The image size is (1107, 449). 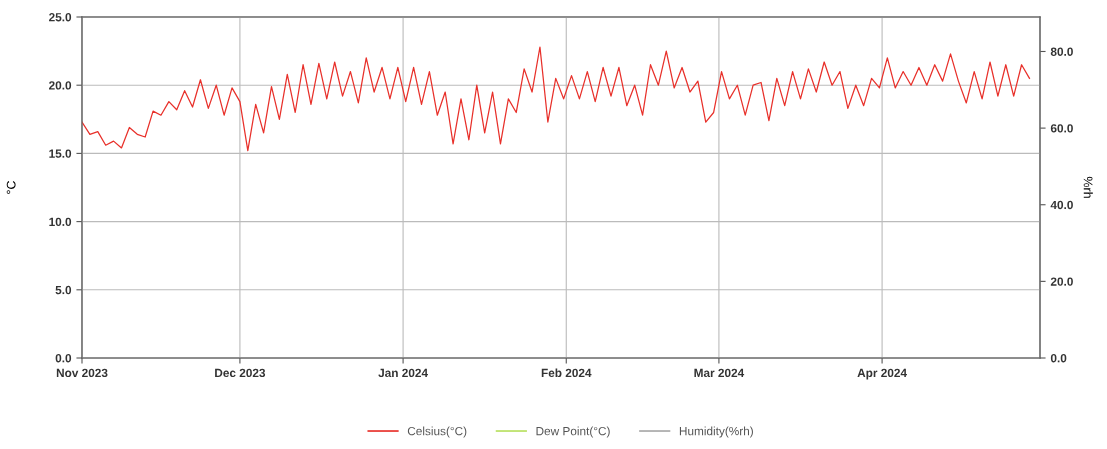 I want to click on y2-tick-label: 0.0, so click(x=1058, y=358).